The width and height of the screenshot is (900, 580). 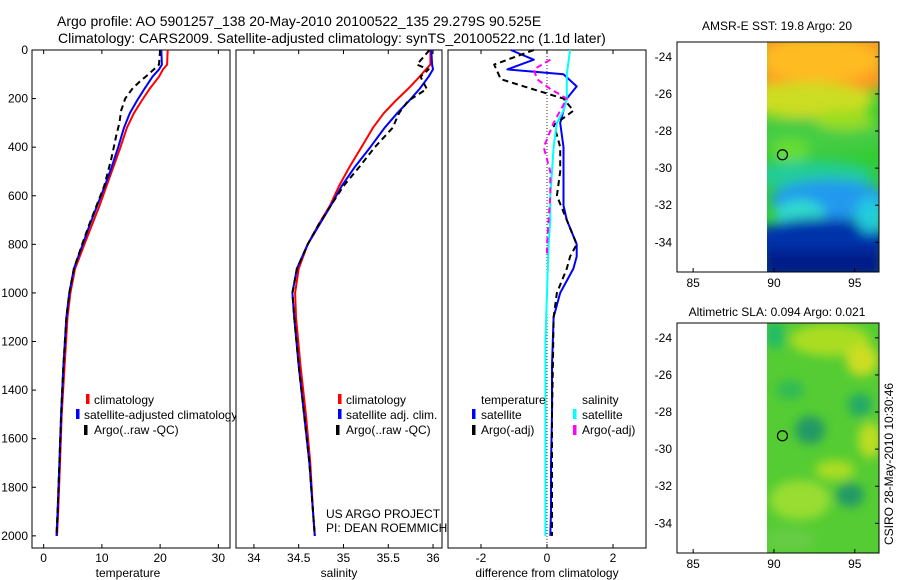 I want to click on series-line-salinity-argo-adj-, so click(x=550, y=157).